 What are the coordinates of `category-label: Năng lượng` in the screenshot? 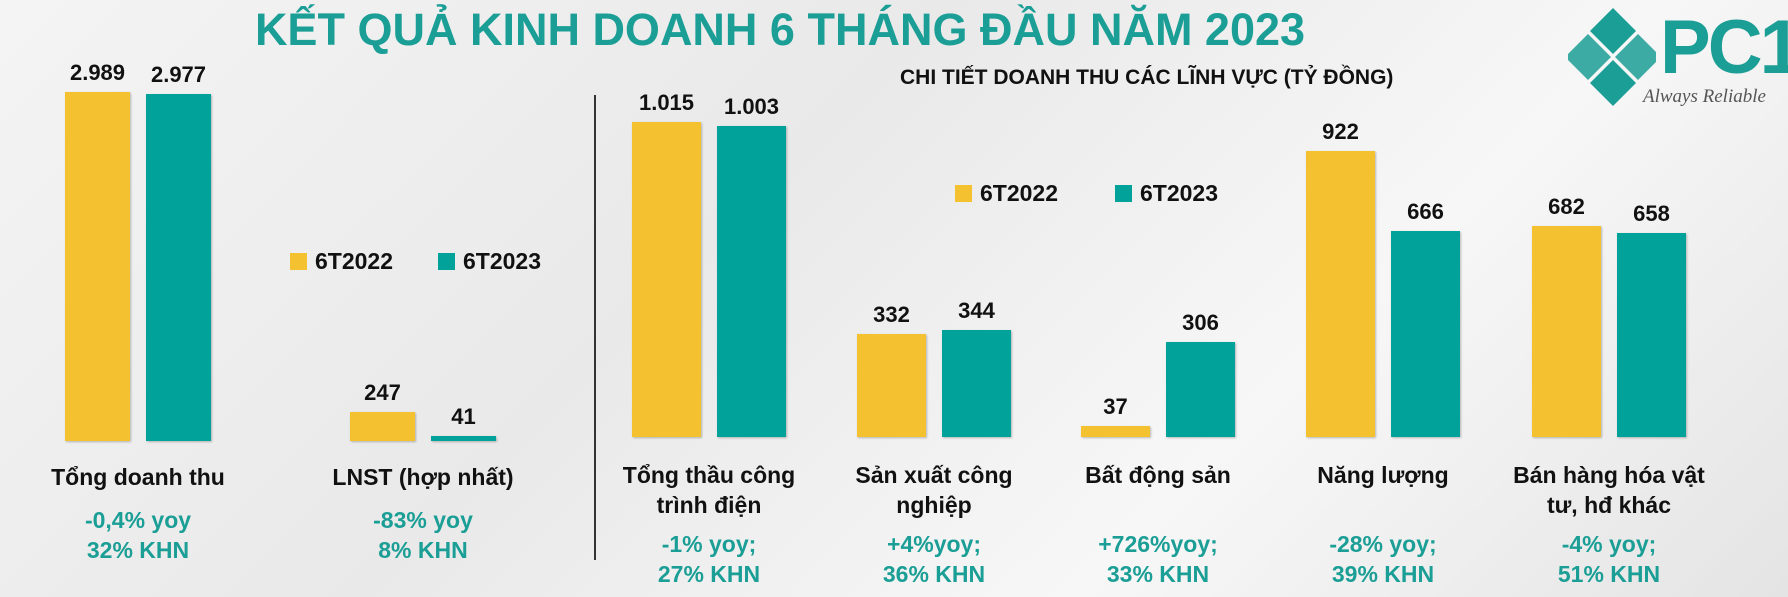 It's located at (1383, 475).